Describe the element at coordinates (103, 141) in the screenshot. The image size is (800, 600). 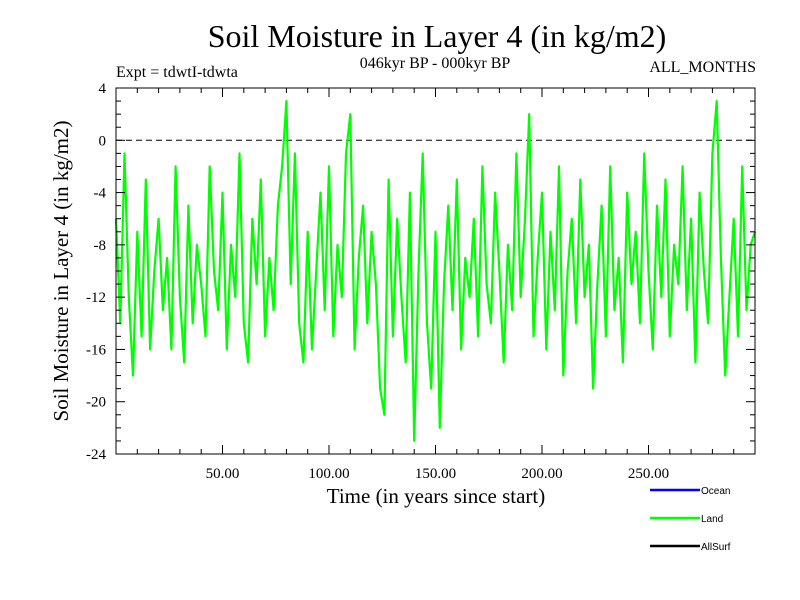
I see `y-tick-label: 0` at that location.